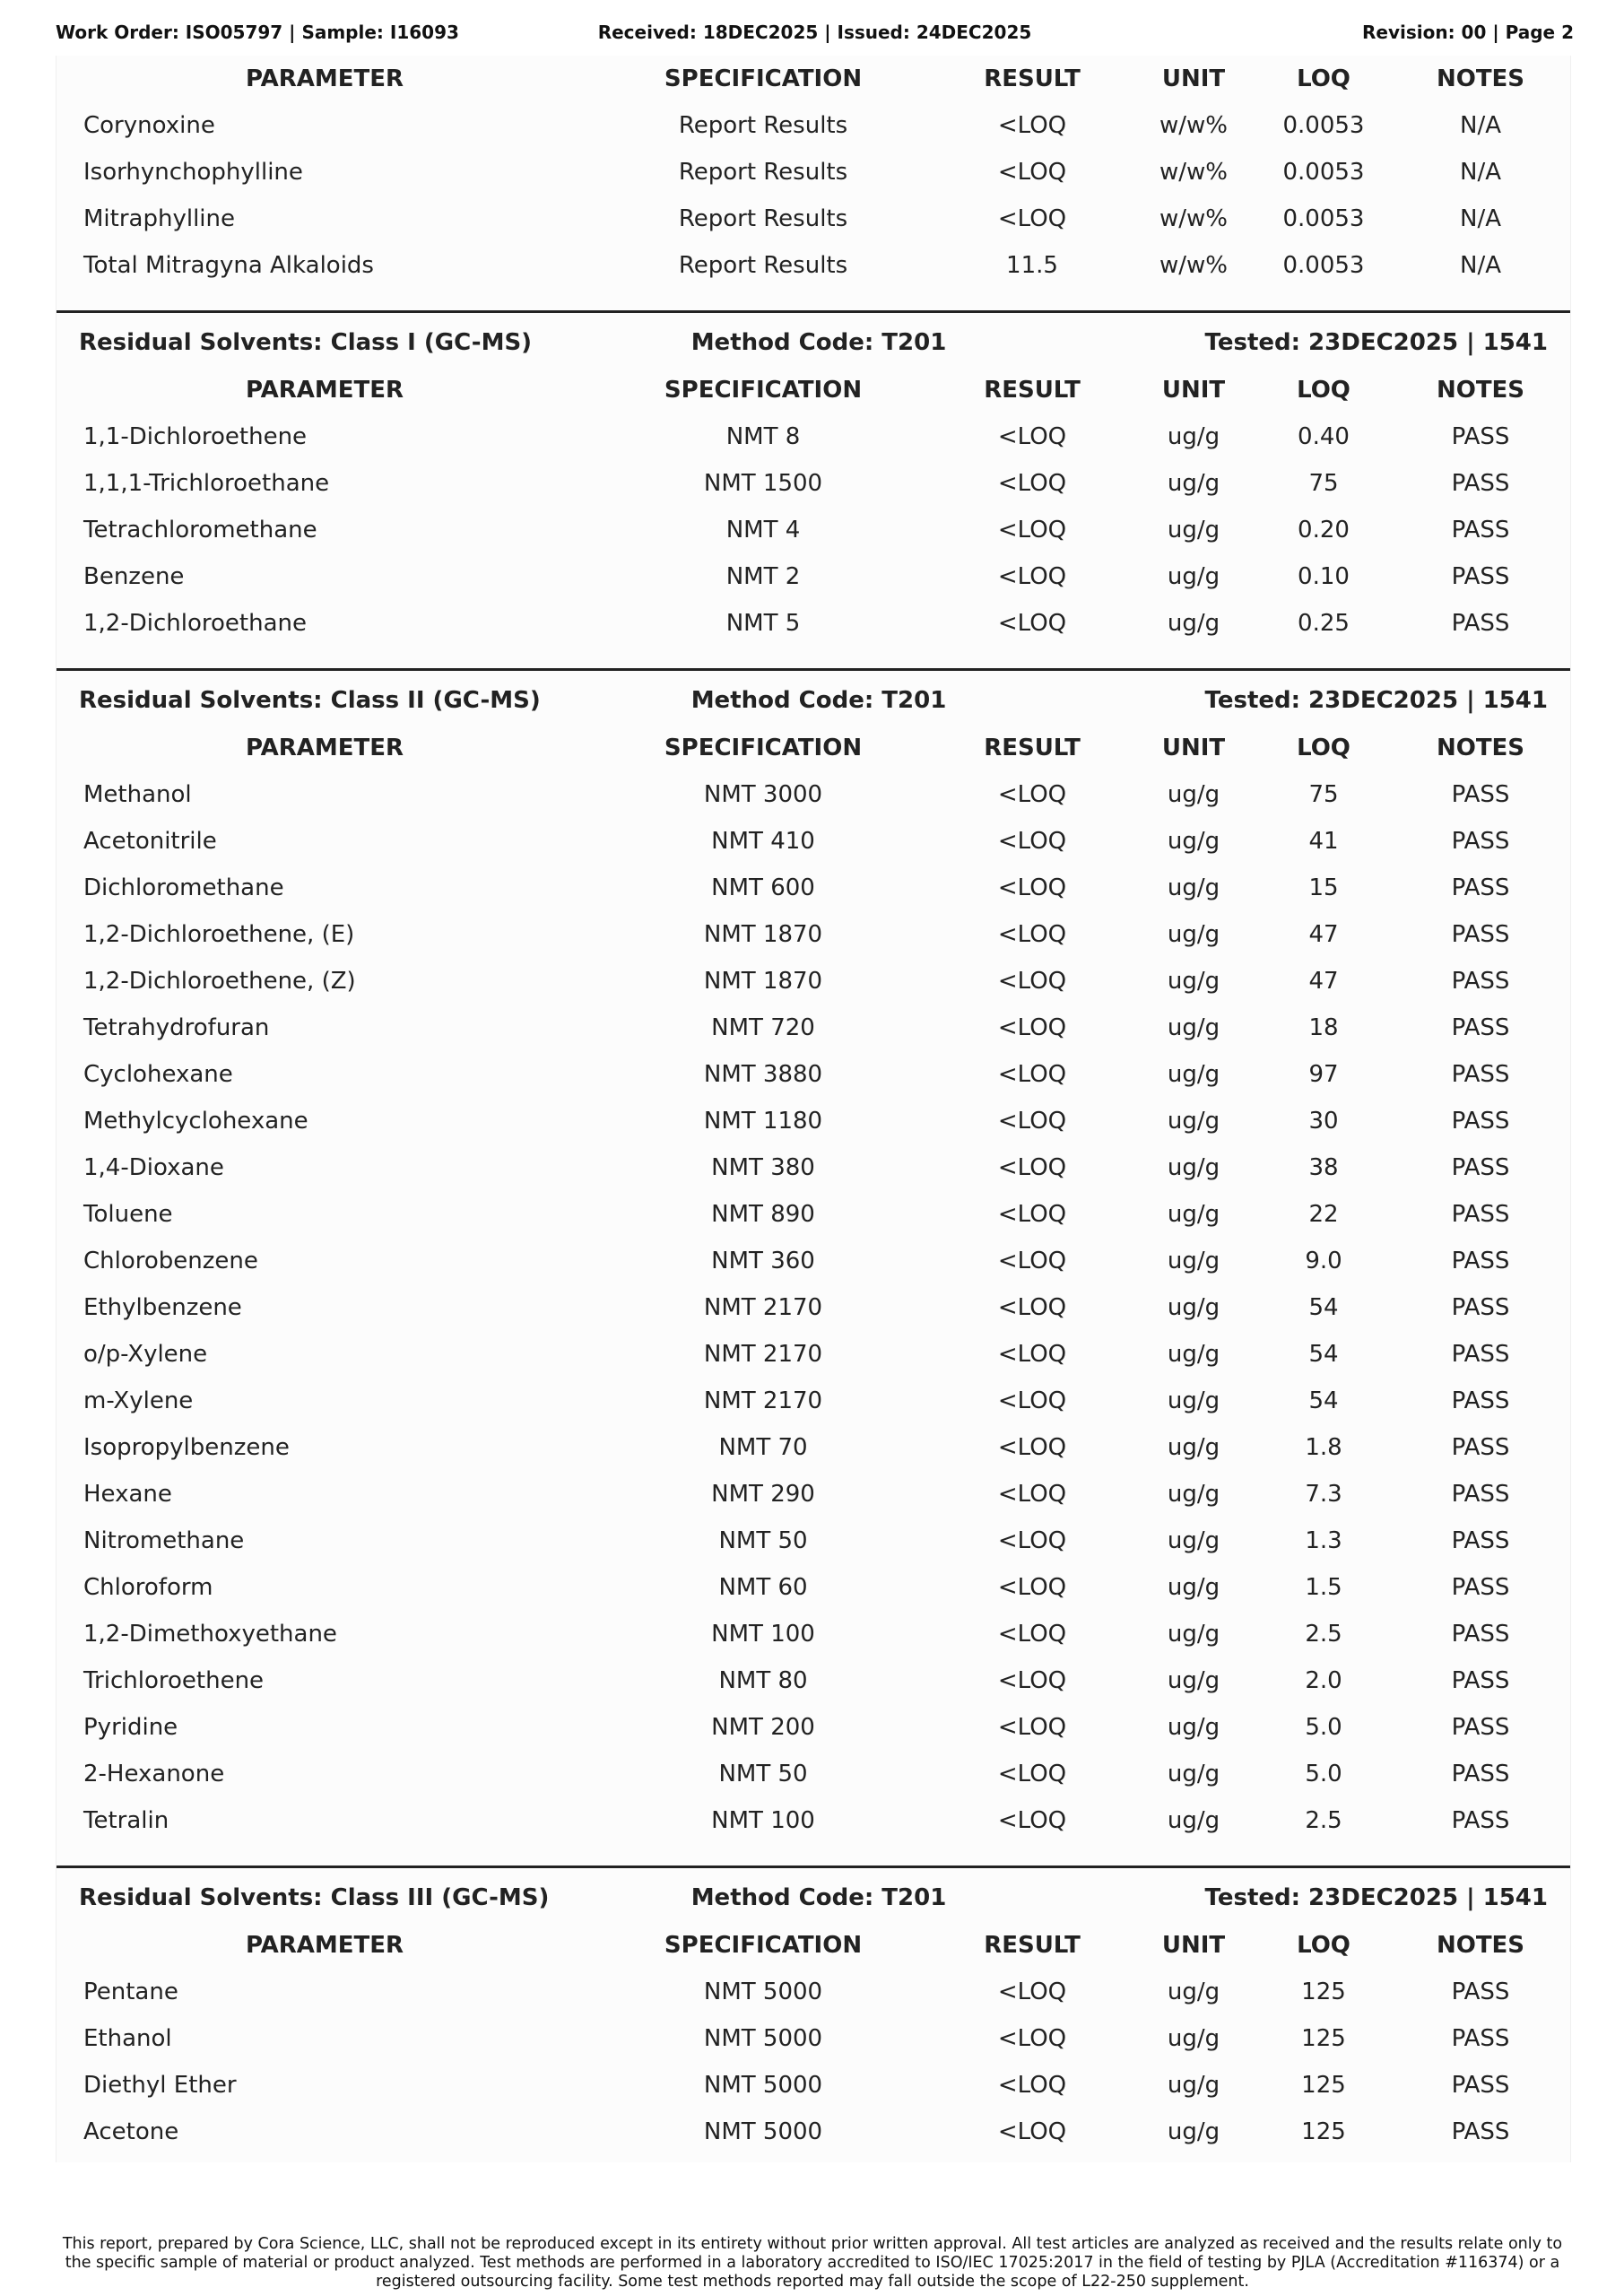 The image size is (1624, 2296). Describe the element at coordinates (763, 1680) in the screenshot. I see `specification-cell: NMT 80` at that location.